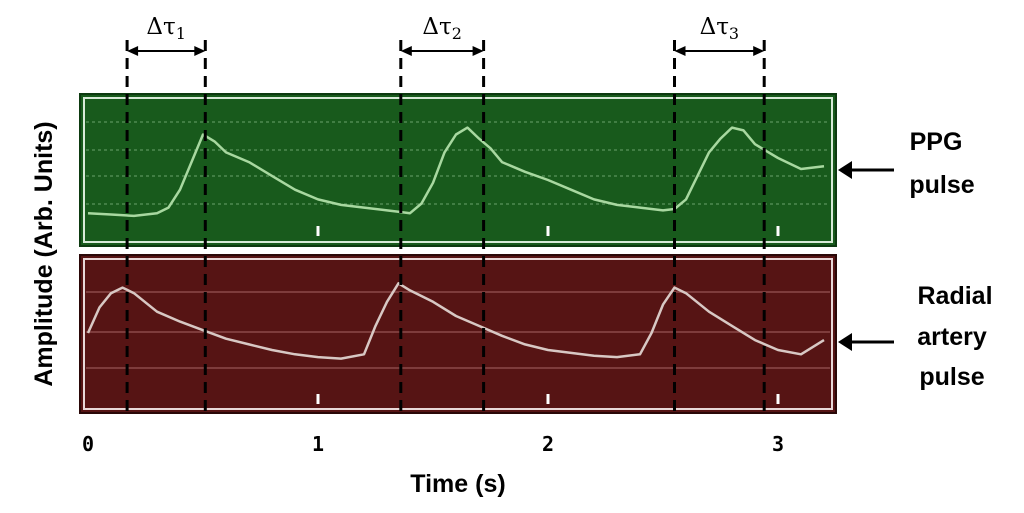  What do you see at coordinates (936, 142) in the screenshot?
I see `ppg-label-line-1: PPG` at bounding box center [936, 142].